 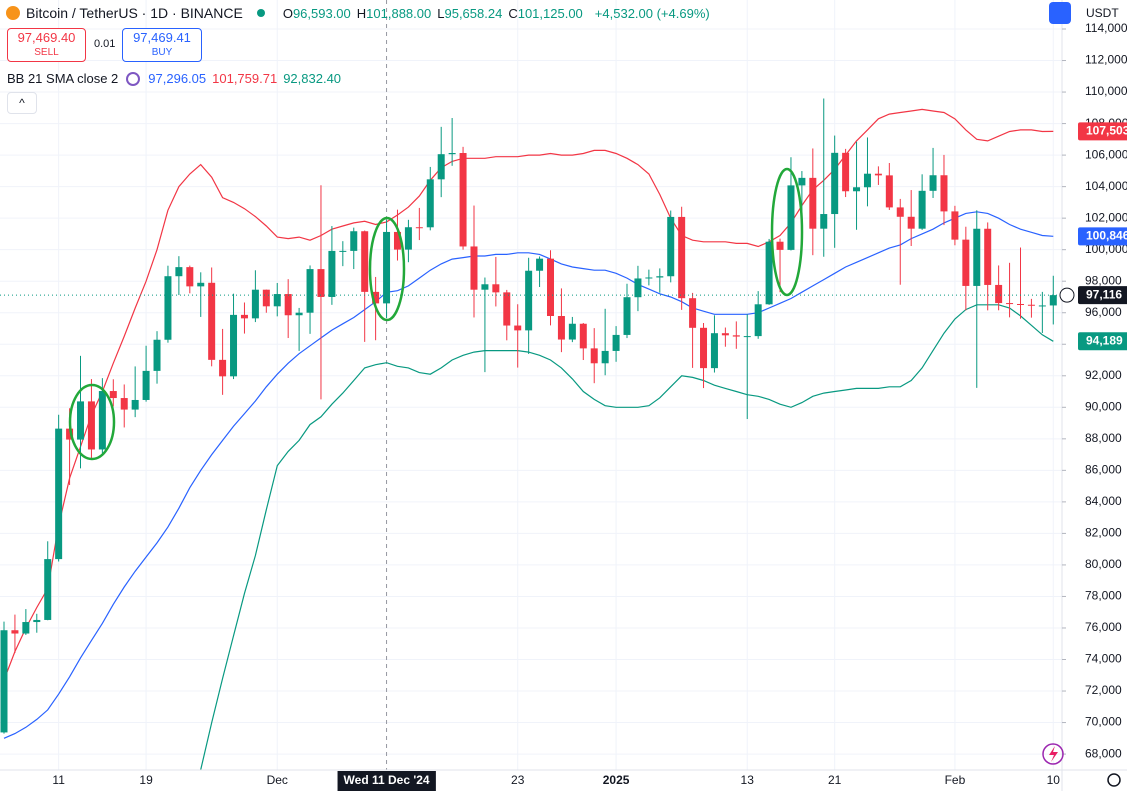 What do you see at coordinates (1106, 249) in the screenshot?
I see `y-tick-label: 100,000` at bounding box center [1106, 249].